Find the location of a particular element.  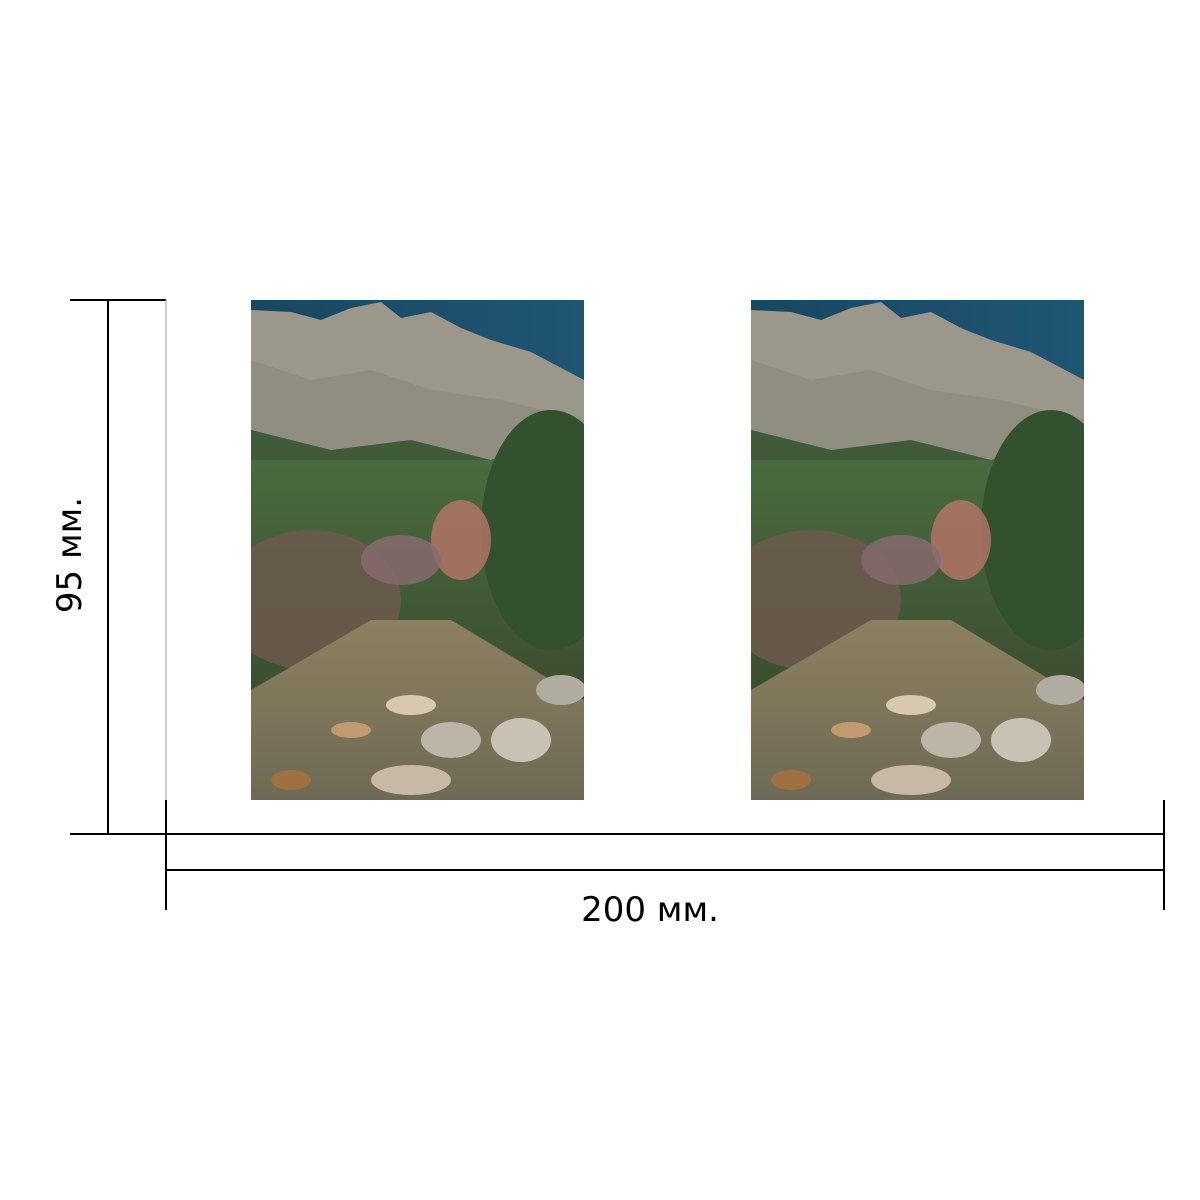

height-label: 95 мм. is located at coordinates (70, 555).